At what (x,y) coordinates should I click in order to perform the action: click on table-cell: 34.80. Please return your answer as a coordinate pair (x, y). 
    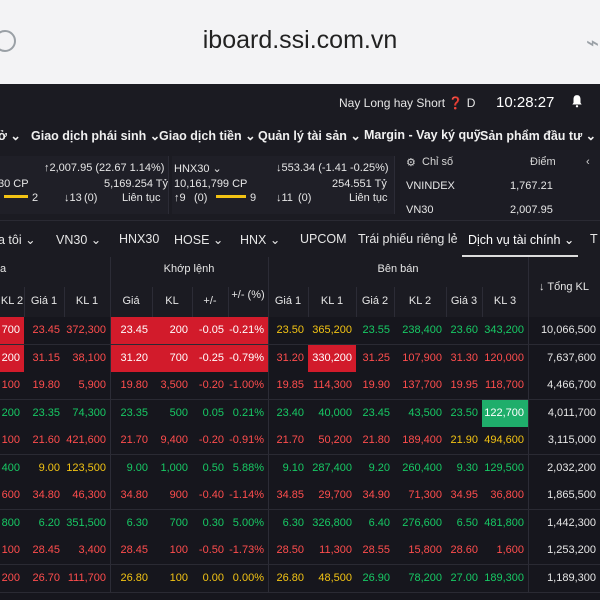
    Looking at the image, I should click on (46, 495).